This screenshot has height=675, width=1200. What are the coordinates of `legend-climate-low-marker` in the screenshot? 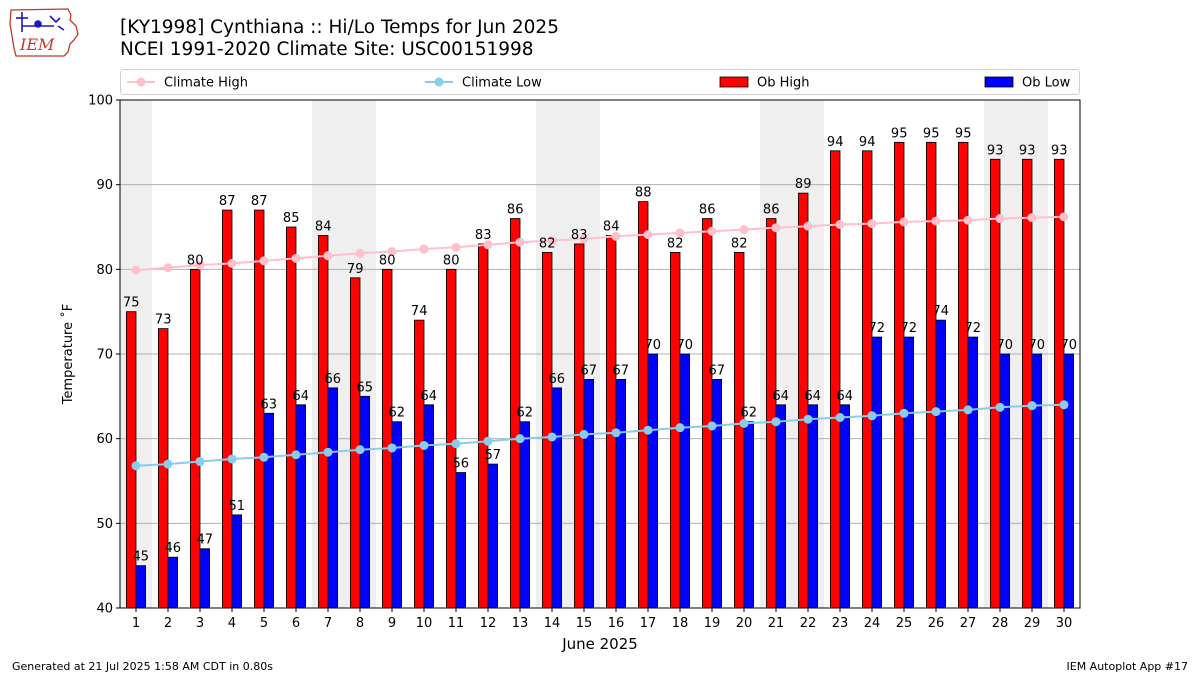 It's located at (439, 82).